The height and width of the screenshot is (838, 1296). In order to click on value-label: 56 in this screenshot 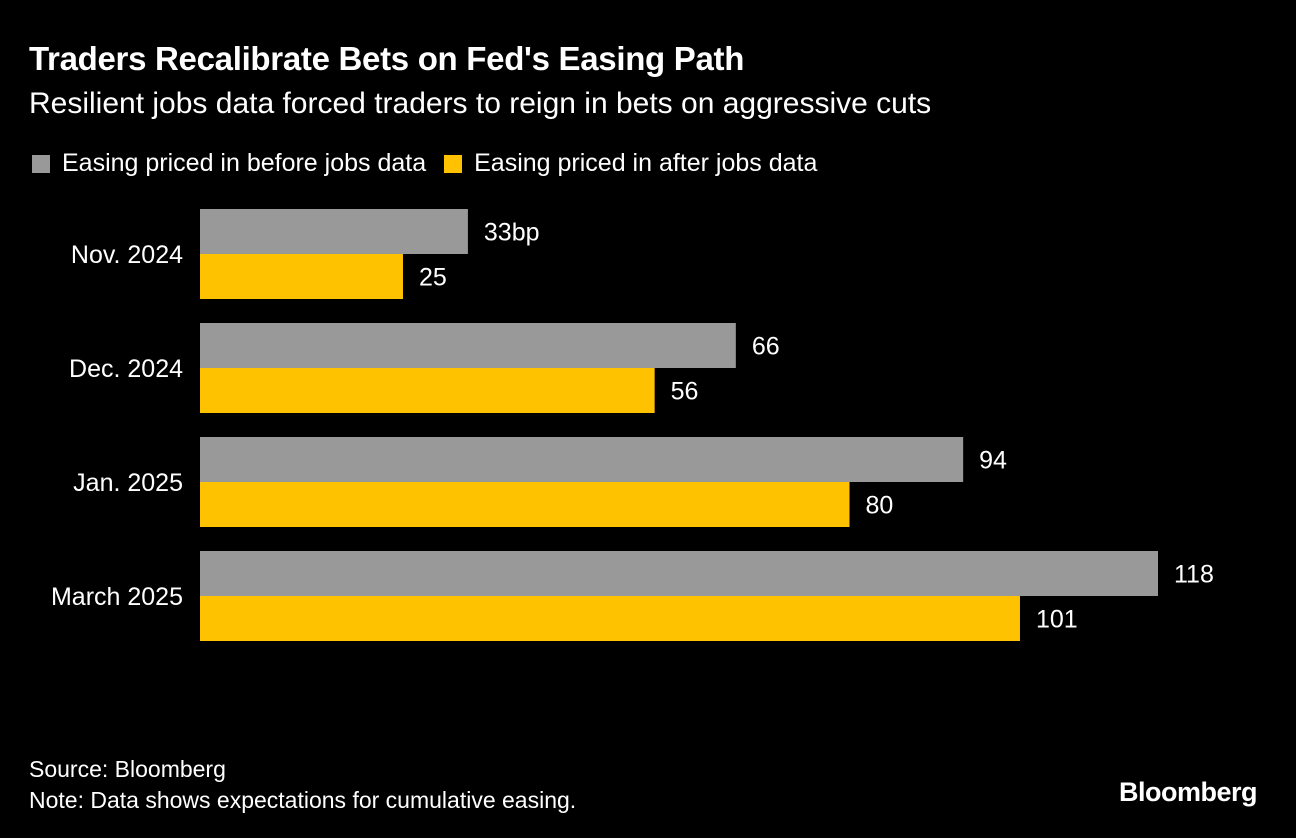, I will do `click(685, 392)`.